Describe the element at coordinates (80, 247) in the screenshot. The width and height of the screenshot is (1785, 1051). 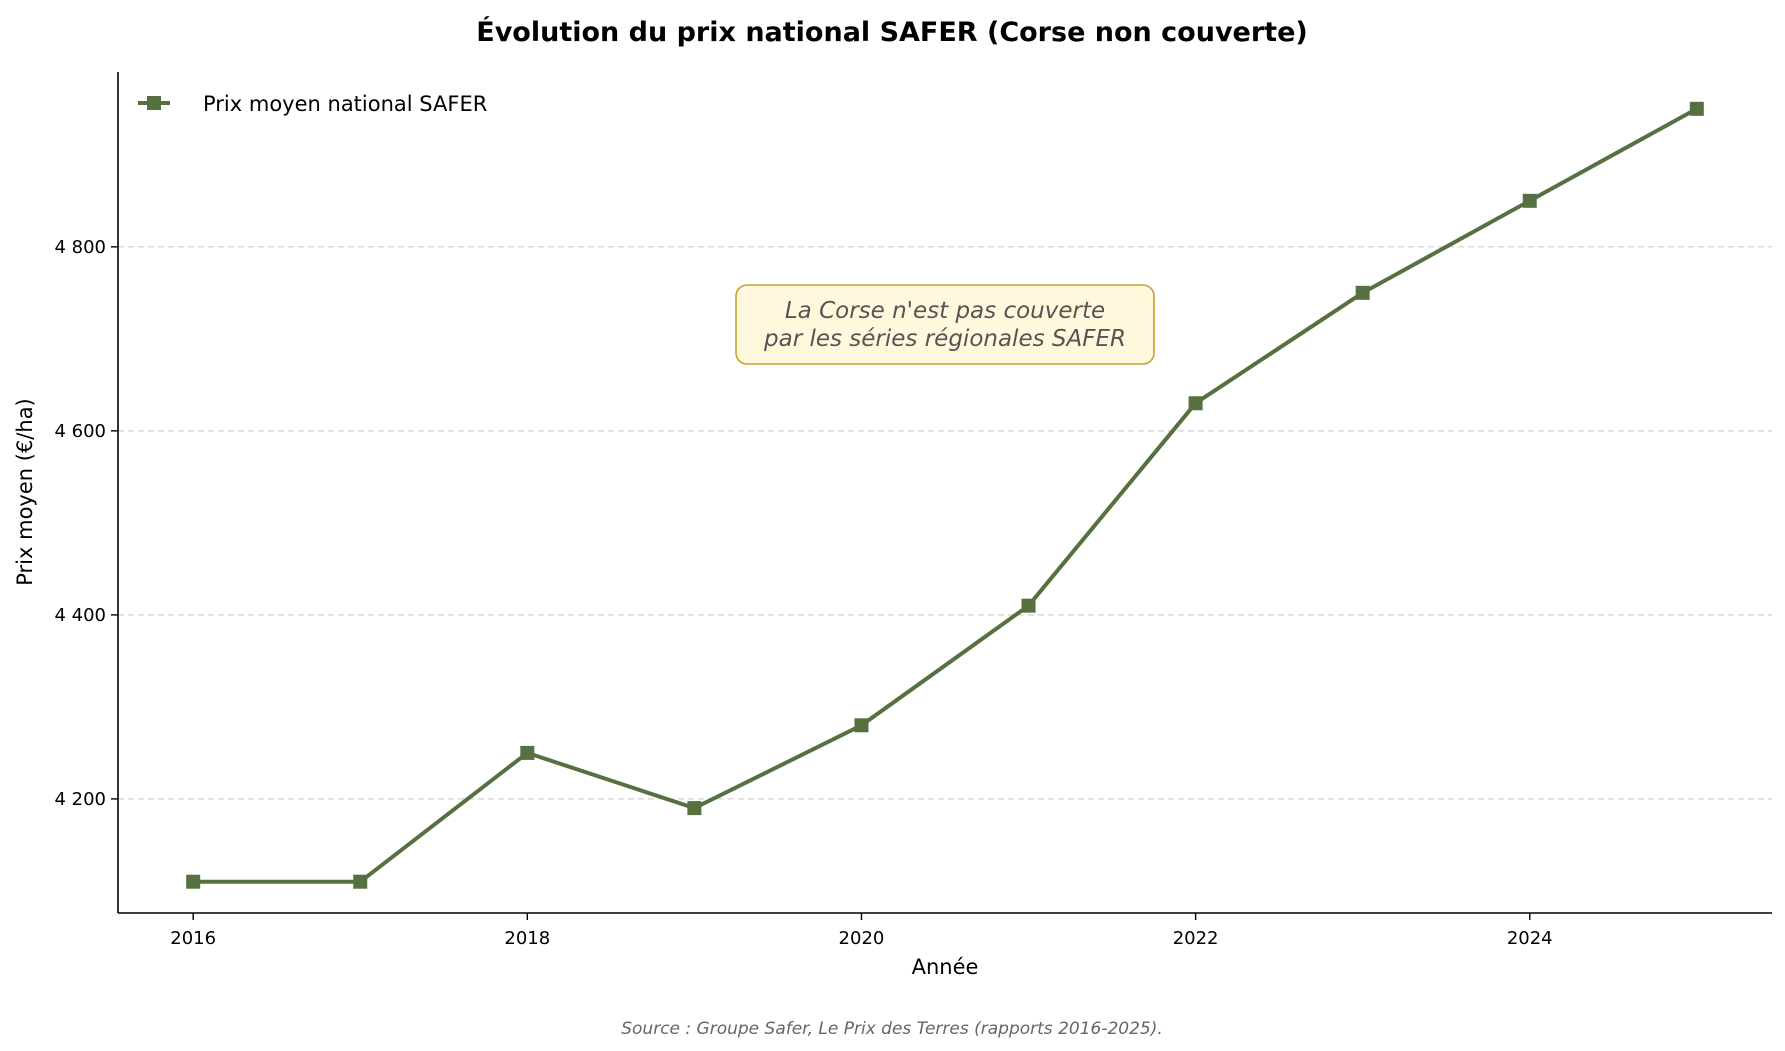
I see `y-tick-label: 4 800` at that location.